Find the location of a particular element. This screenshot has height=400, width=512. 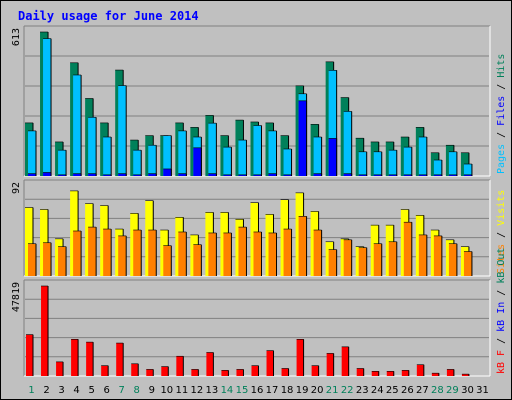

chart-title: Daily usage for June 2014 is located at coordinates (108, 16).